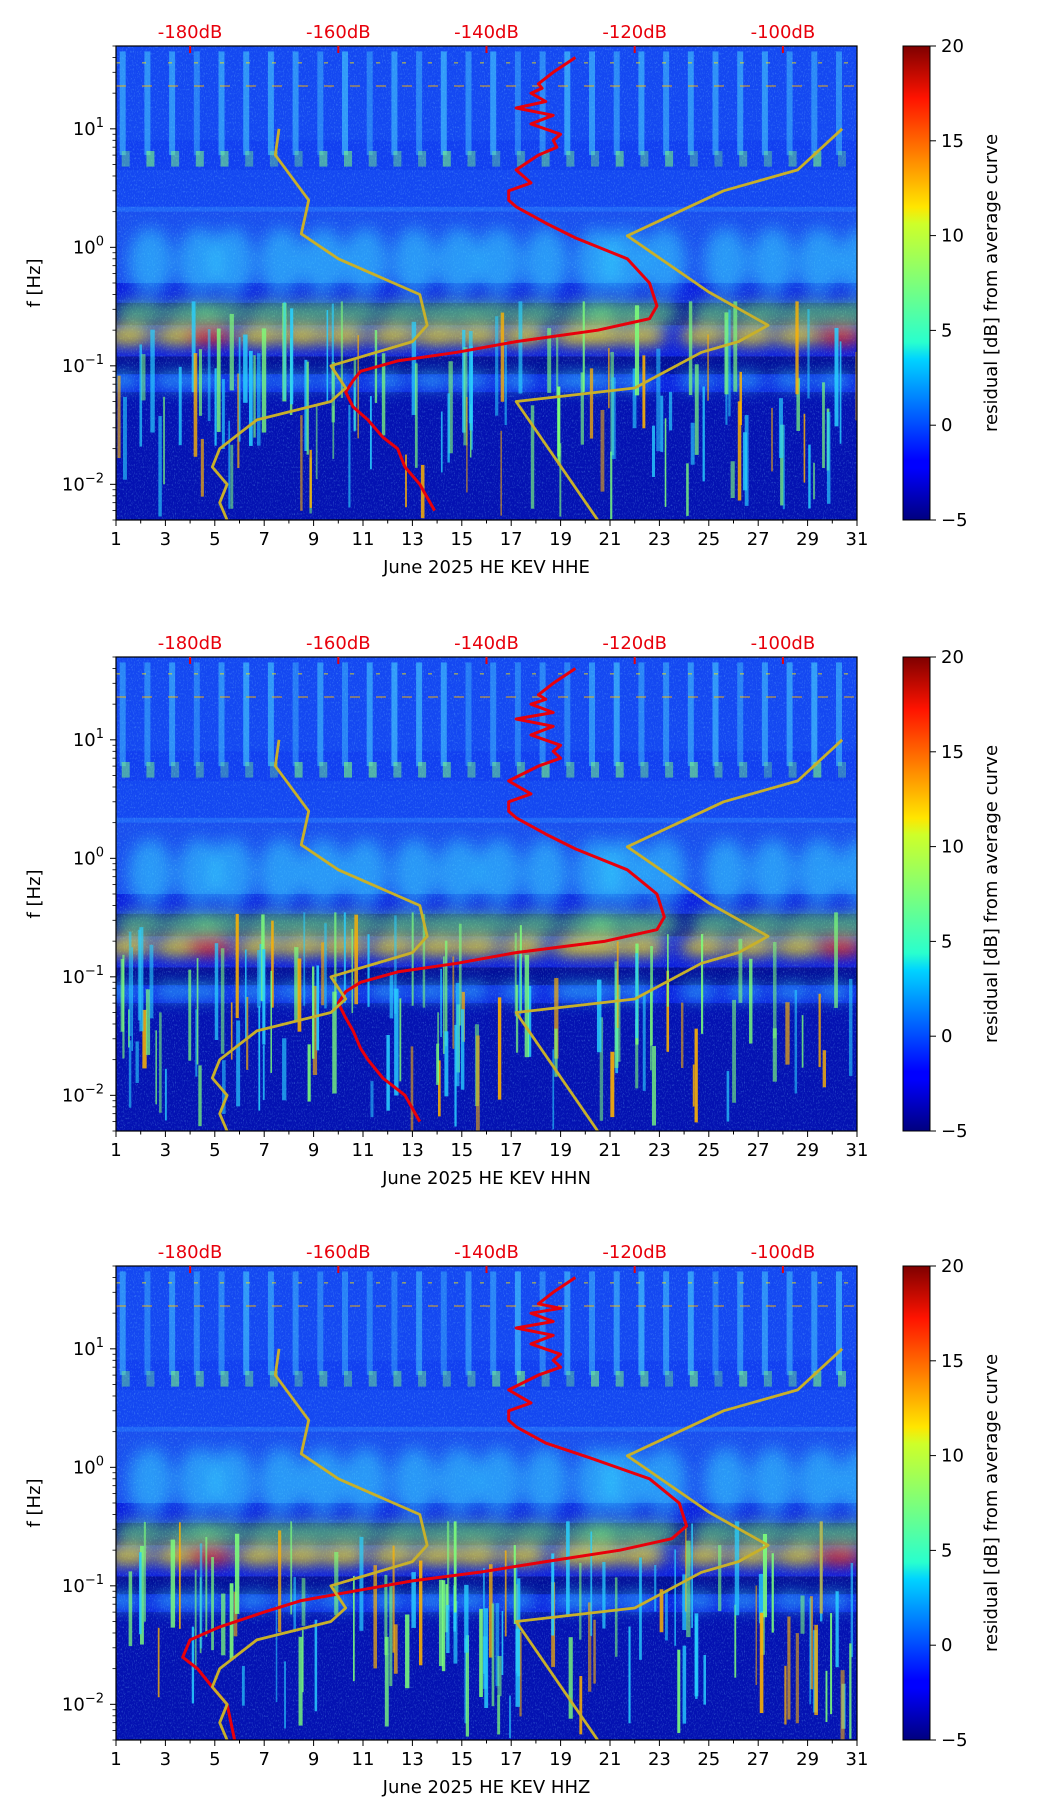  What do you see at coordinates (214, 1150) in the screenshot?
I see `x-tick-label: 5` at bounding box center [214, 1150].